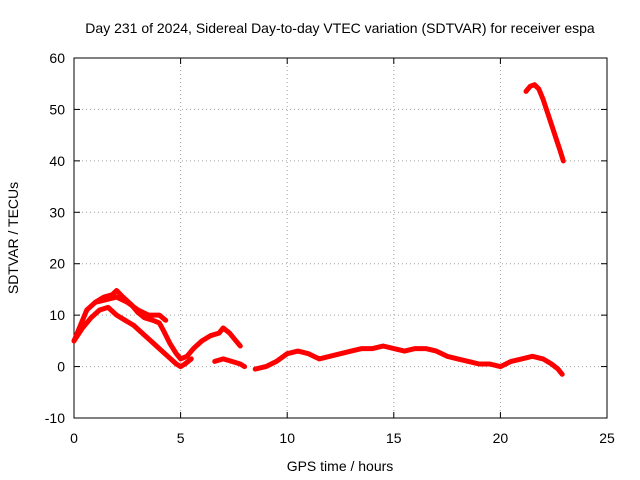  Describe the element at coordinates (55, 418) in the screenshot. I see `y-tick-label: -10` at that location.